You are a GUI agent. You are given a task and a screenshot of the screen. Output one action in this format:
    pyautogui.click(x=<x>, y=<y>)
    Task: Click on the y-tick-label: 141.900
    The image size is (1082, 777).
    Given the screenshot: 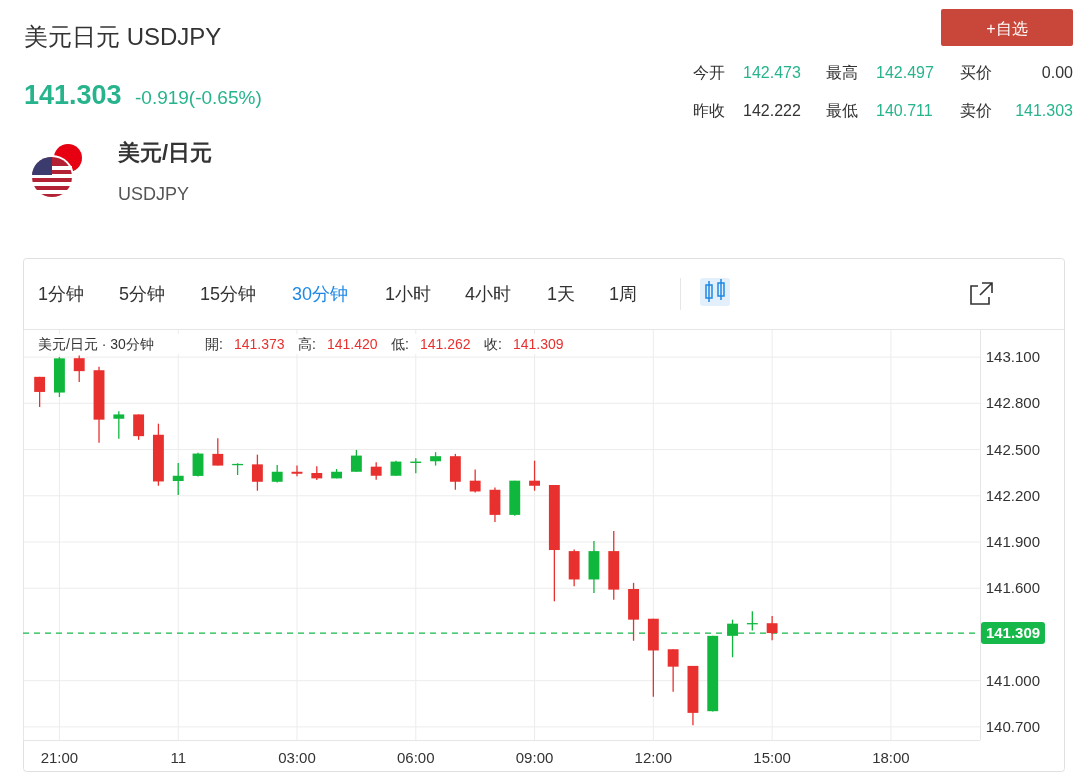 What is the action you would take?
    pyautogui.click(x=1012, y=542)
    